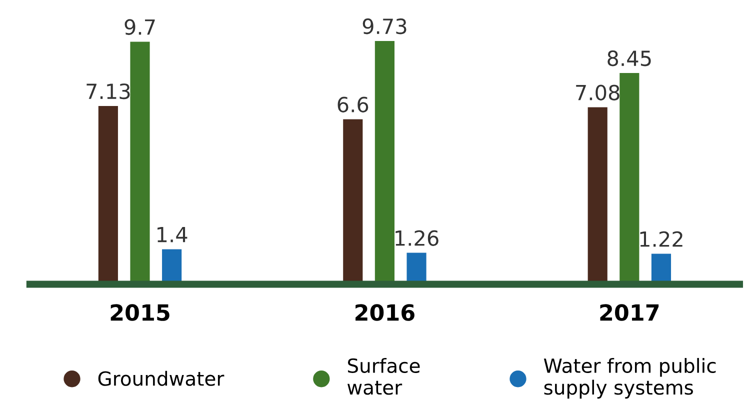  I want to click on data-label: 9.7, so click(139, 27).